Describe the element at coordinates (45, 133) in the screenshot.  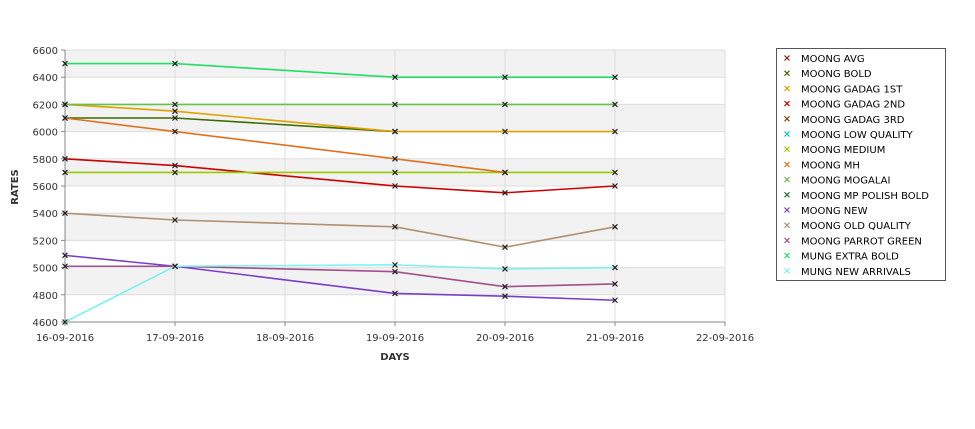
I see `y-tick-label: 6000` at that location.